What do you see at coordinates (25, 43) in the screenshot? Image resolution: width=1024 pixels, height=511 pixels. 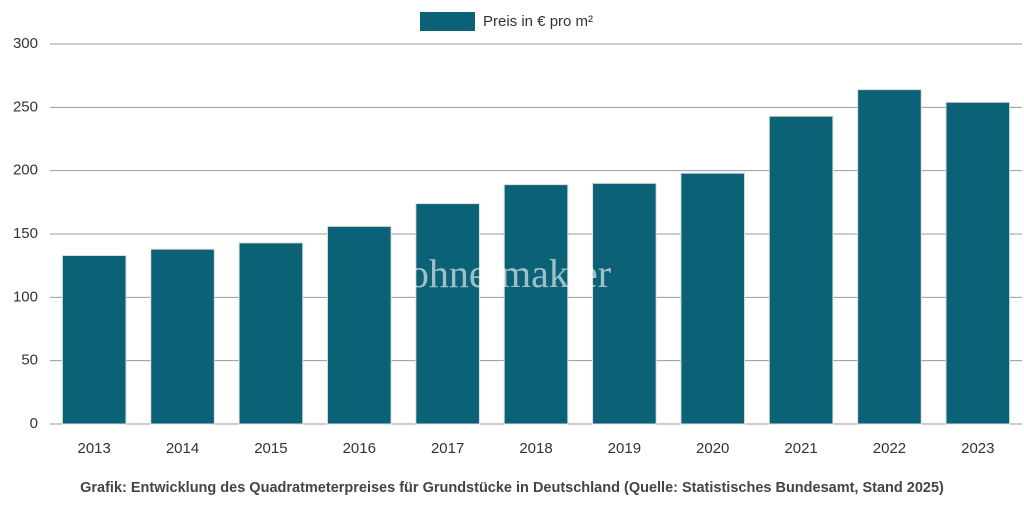 I see `y-tick-label: 300` at bounding box center [25, 43].